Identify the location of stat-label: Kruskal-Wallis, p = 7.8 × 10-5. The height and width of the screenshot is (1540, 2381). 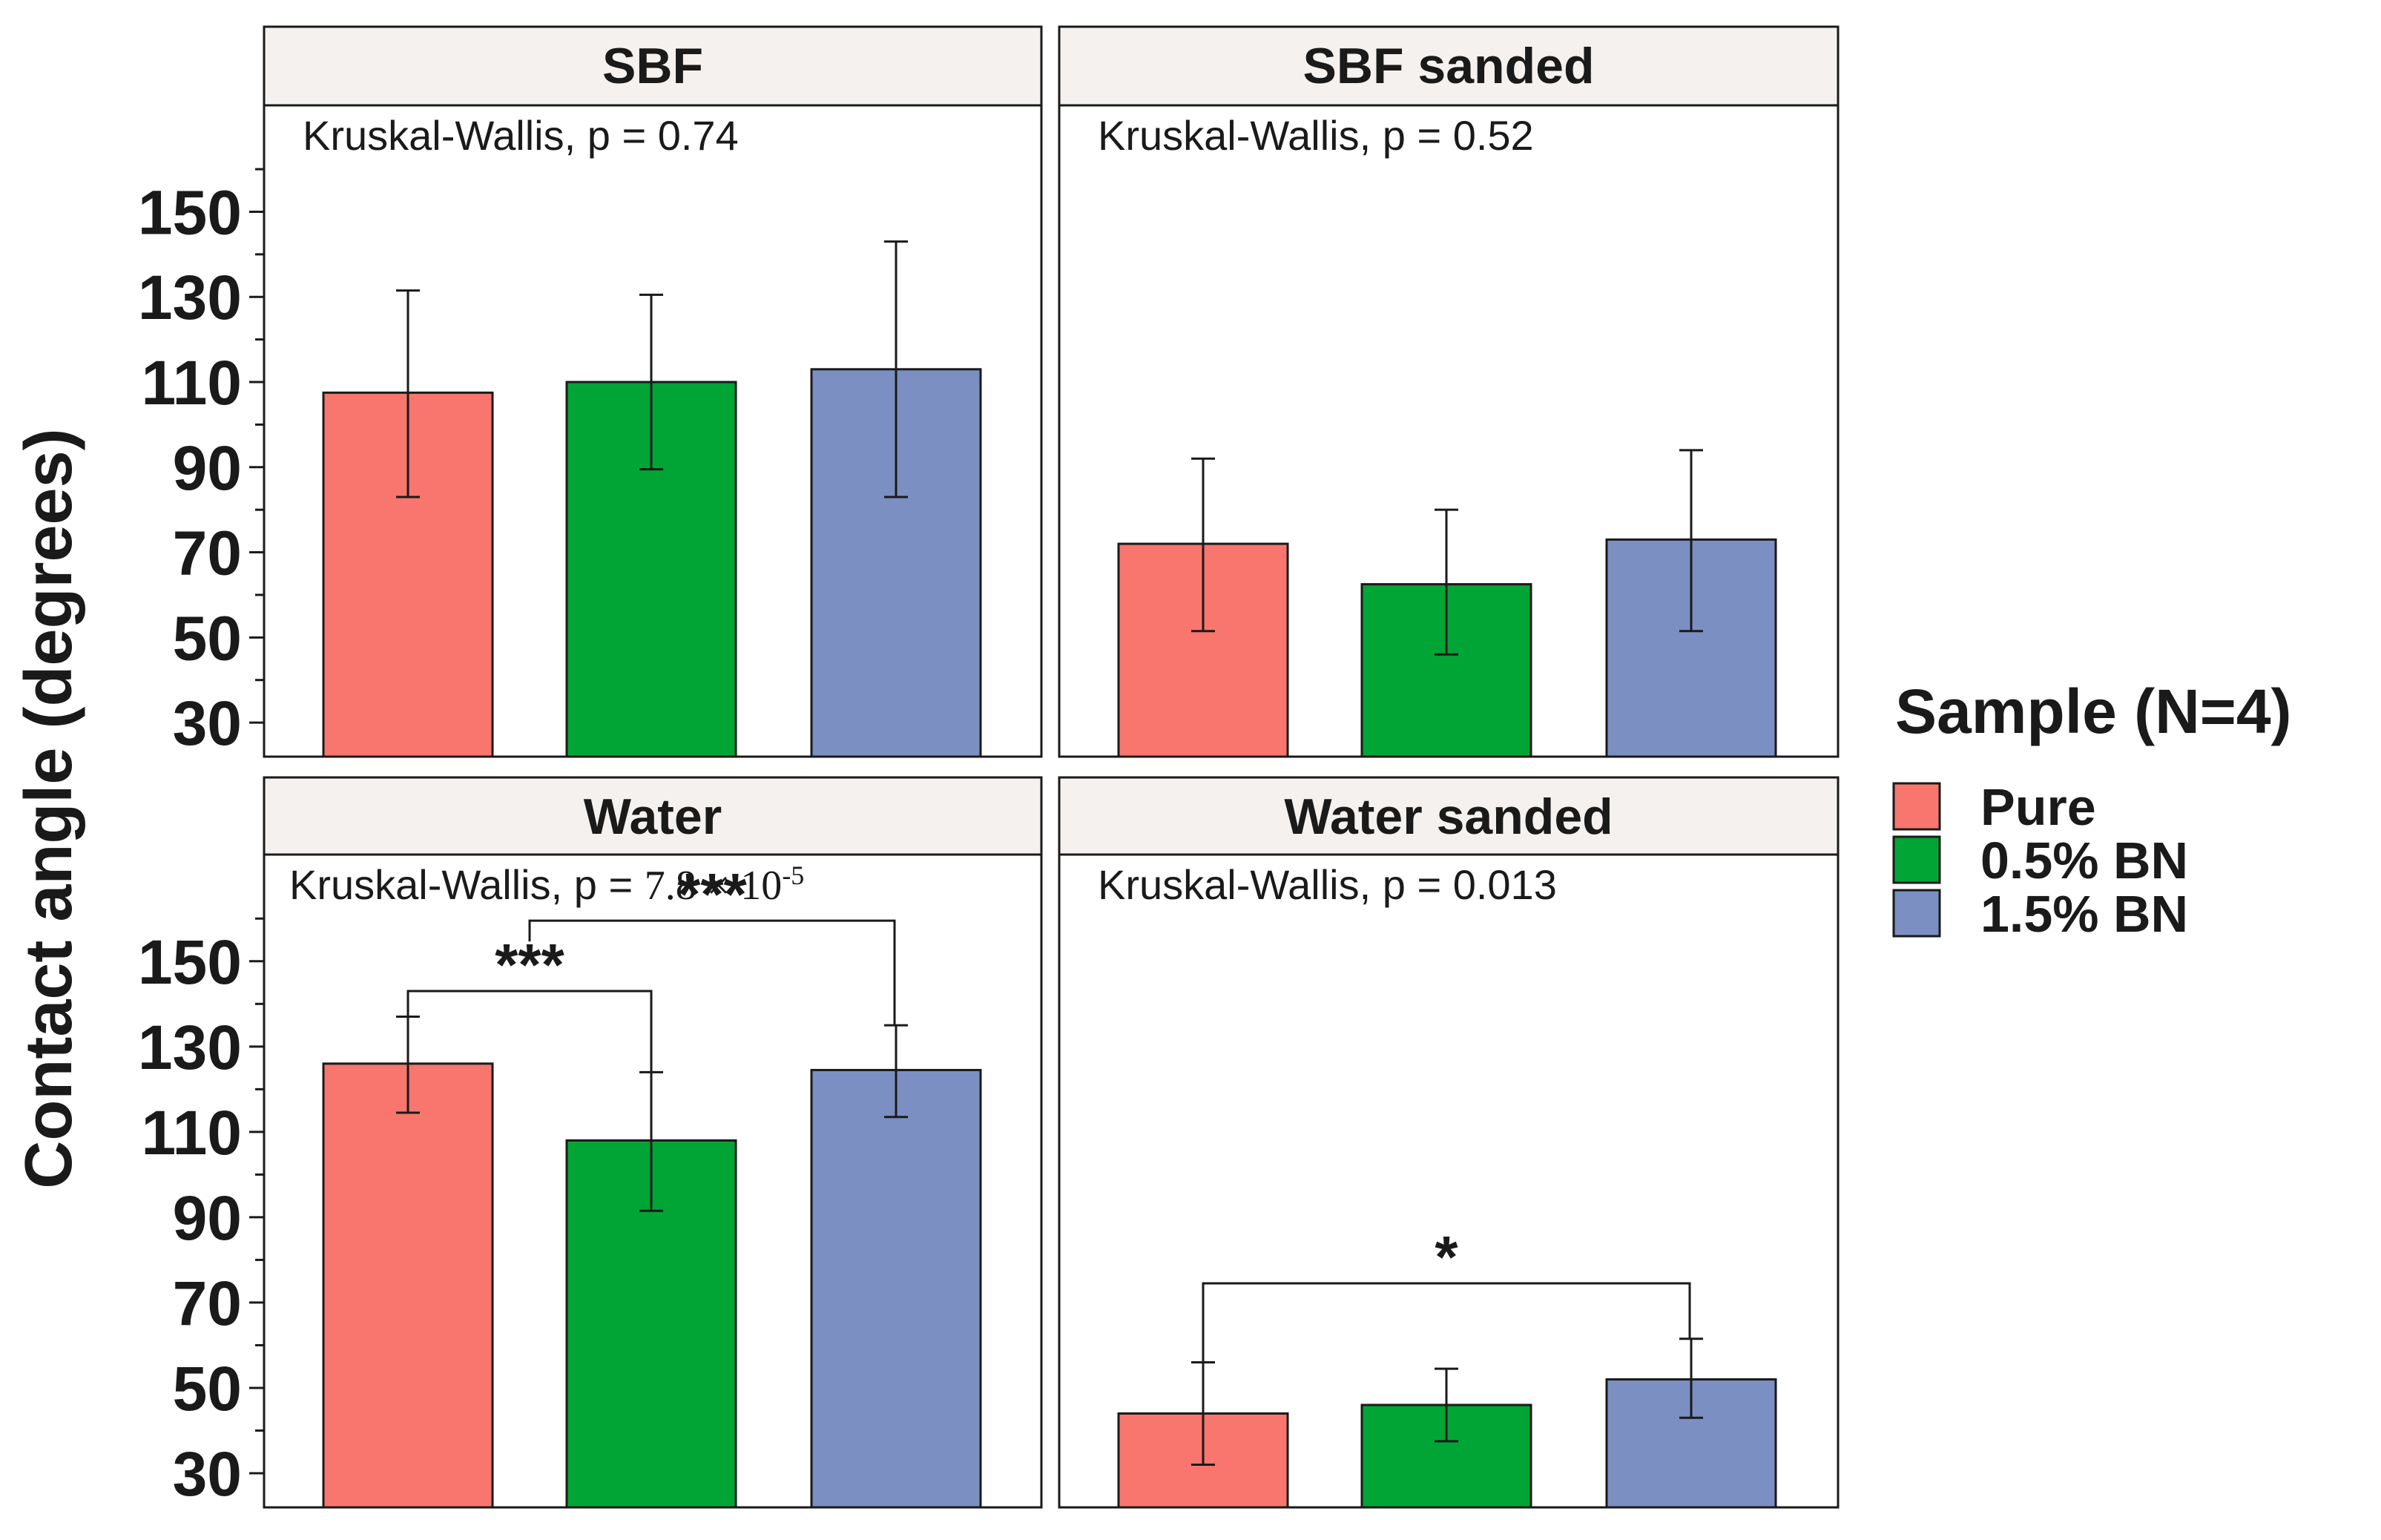
(546, 885).